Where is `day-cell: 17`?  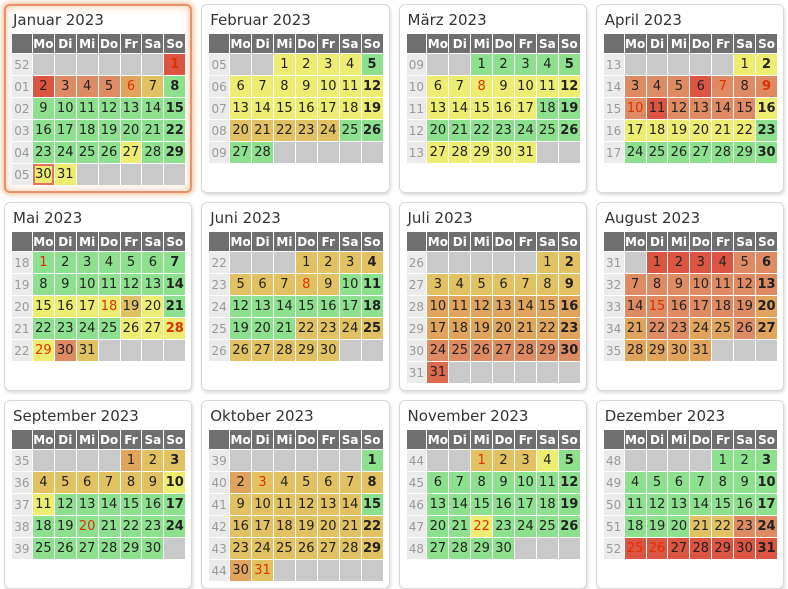 day-cell: 17 is located at coordinates (525, 504).